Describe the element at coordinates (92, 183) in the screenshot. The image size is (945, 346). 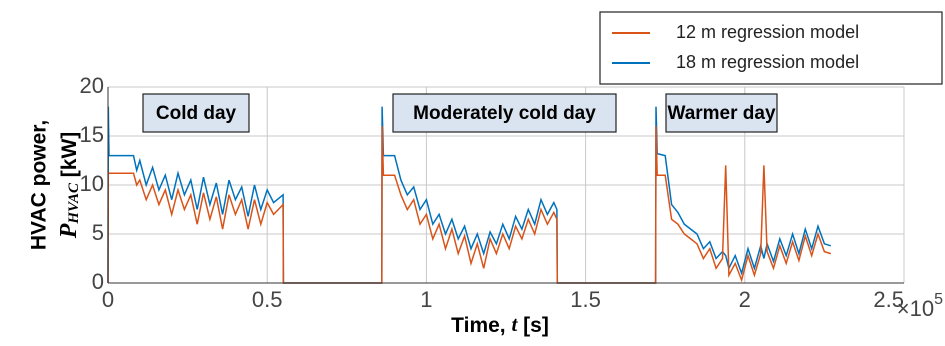
I see `y-tick-label: 10` at that location.